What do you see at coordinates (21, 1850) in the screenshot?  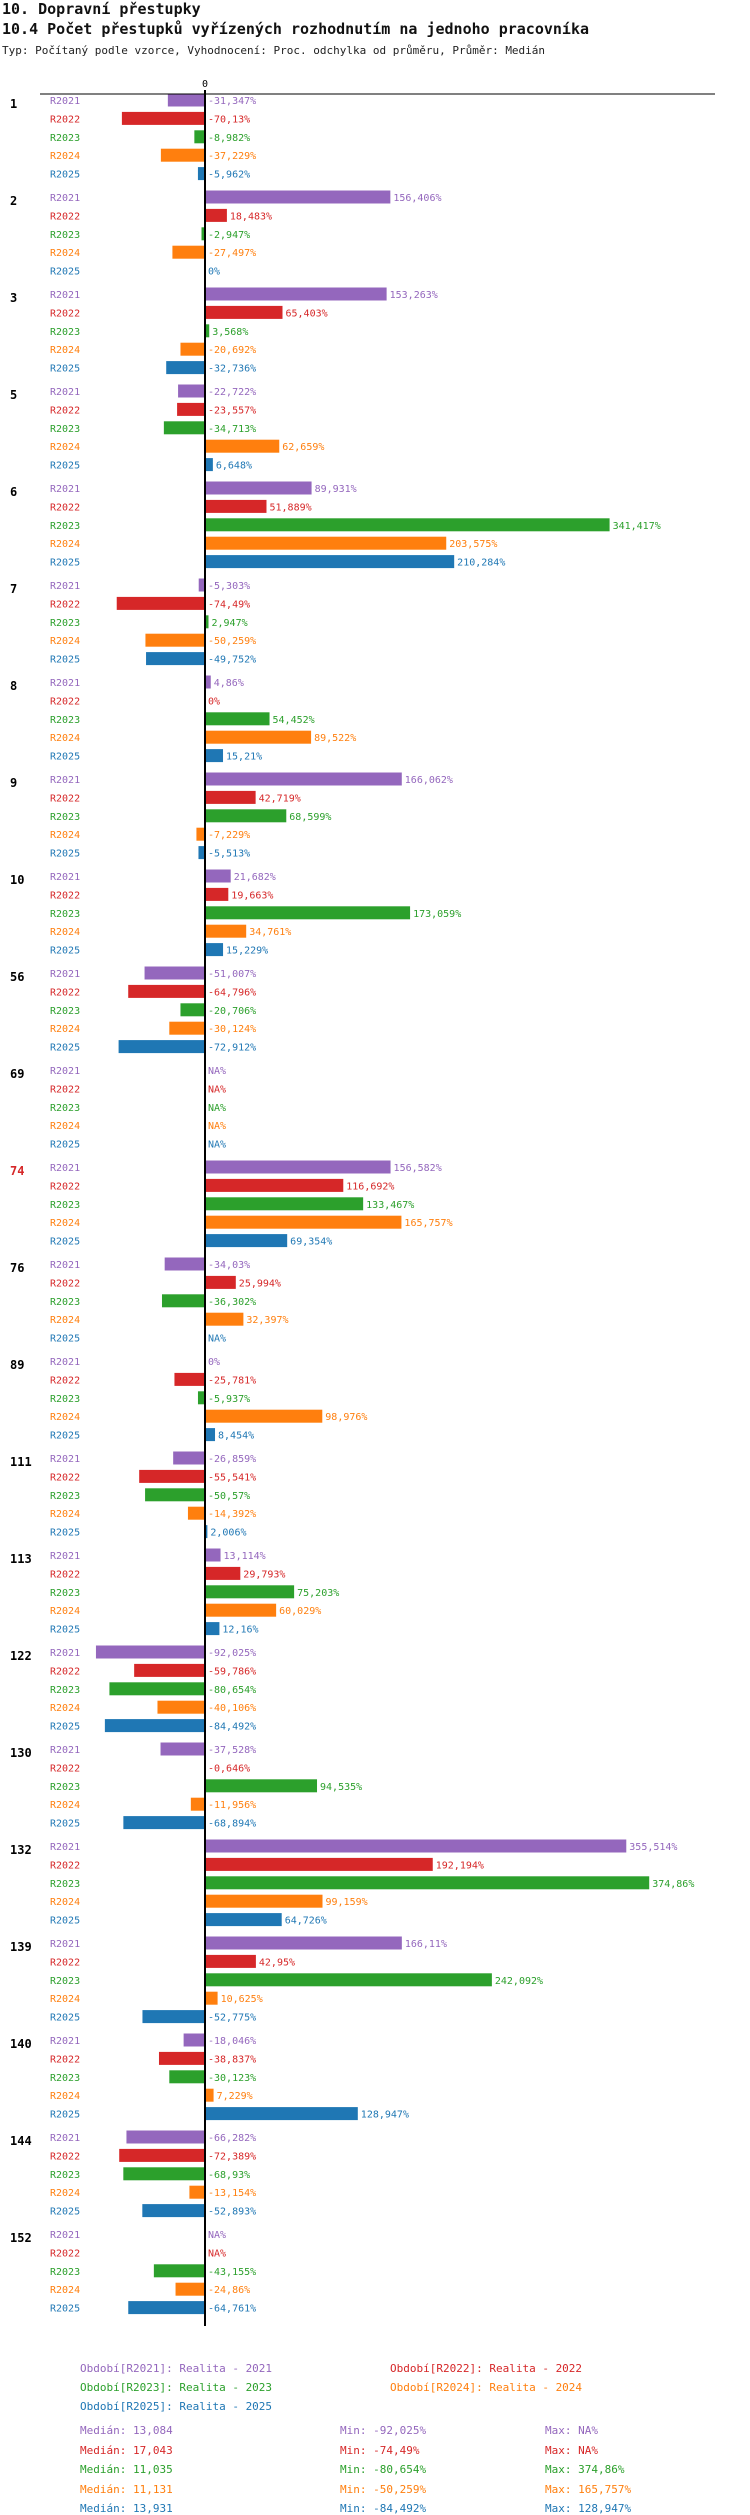 I see `group-label: 132` at bounding box center [21, 1850].